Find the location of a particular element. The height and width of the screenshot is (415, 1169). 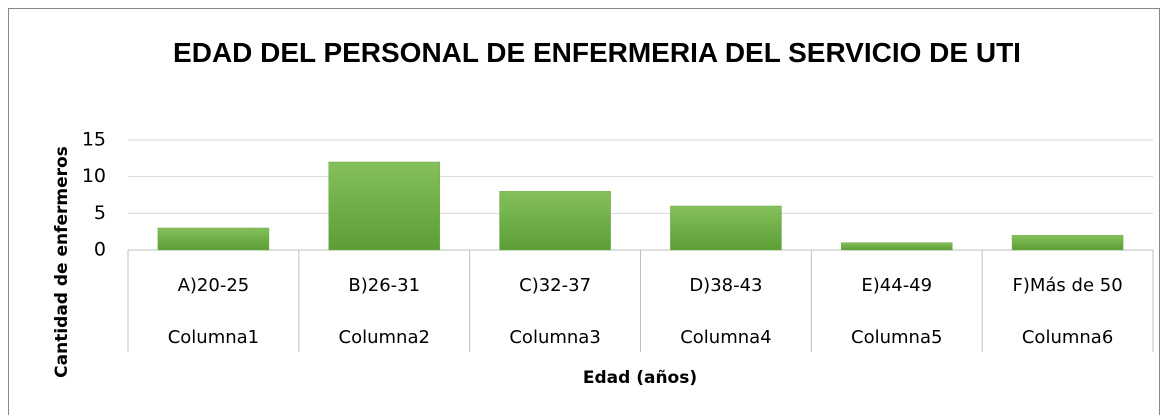

x-subcategory-label: Columna5 is located at coordinates (896, 337).